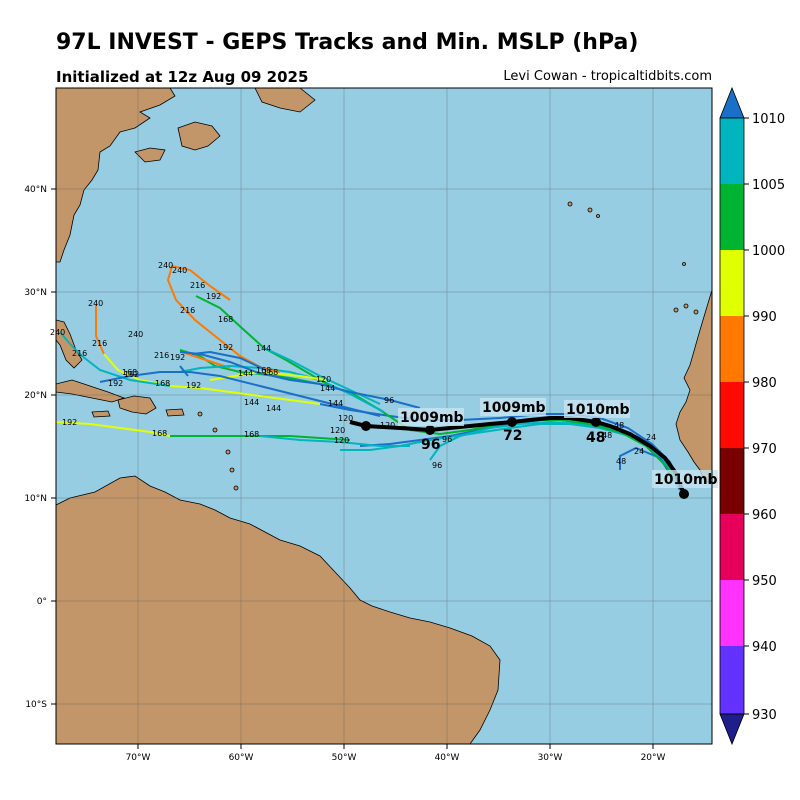 The width and height of the screenshot is (800, 800). I want to click on colorbar-bottom-arrow, so click(732, 729).